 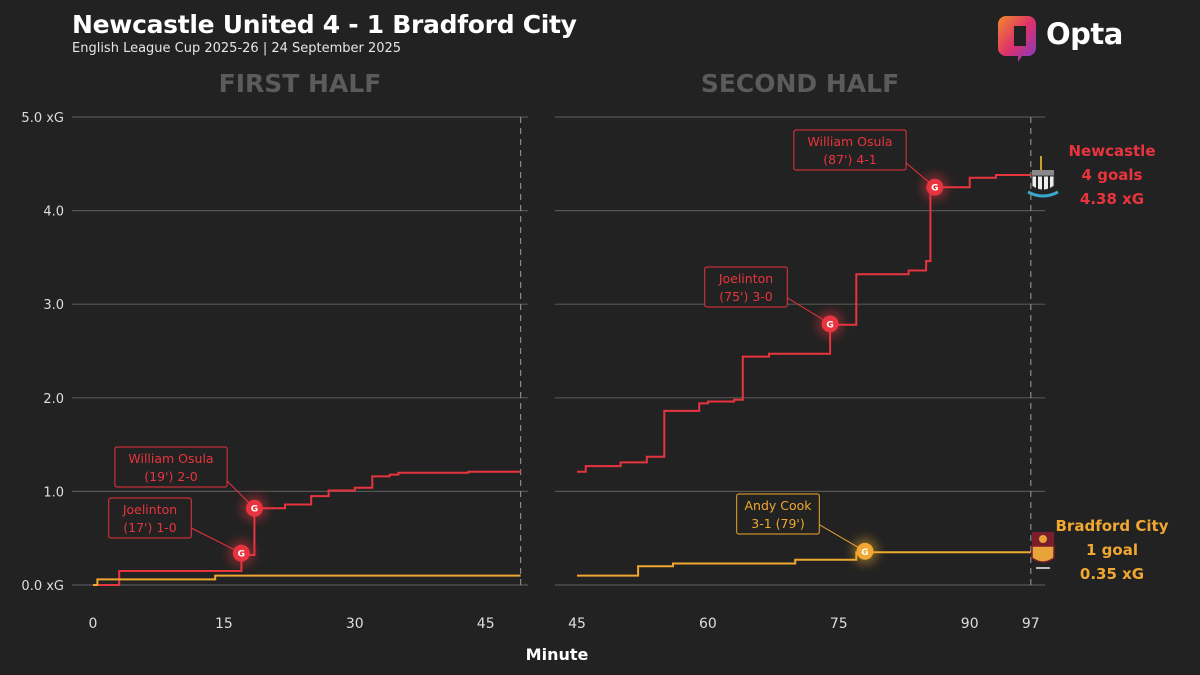 What do you see at coordinates (1031, 624) in the screenshot?
I see `x-tick-label: 97` at bounding box center [1031, 624].